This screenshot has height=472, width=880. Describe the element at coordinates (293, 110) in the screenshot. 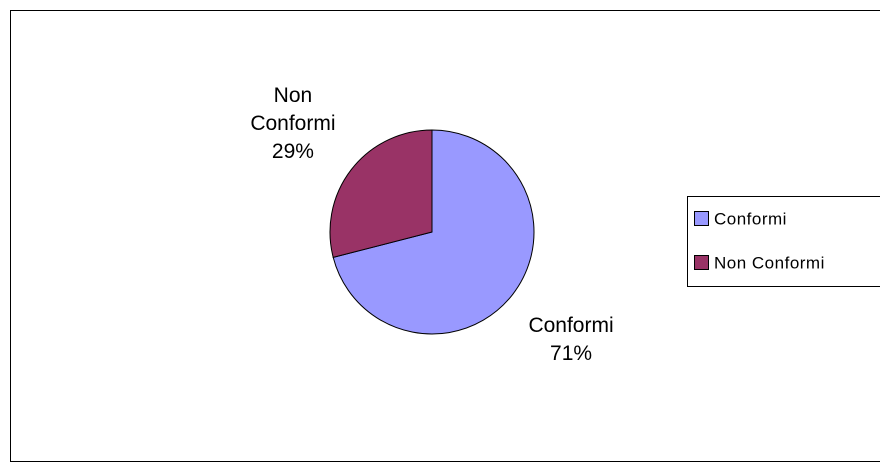

I see `data-label-name: Non Conformi` at that location.